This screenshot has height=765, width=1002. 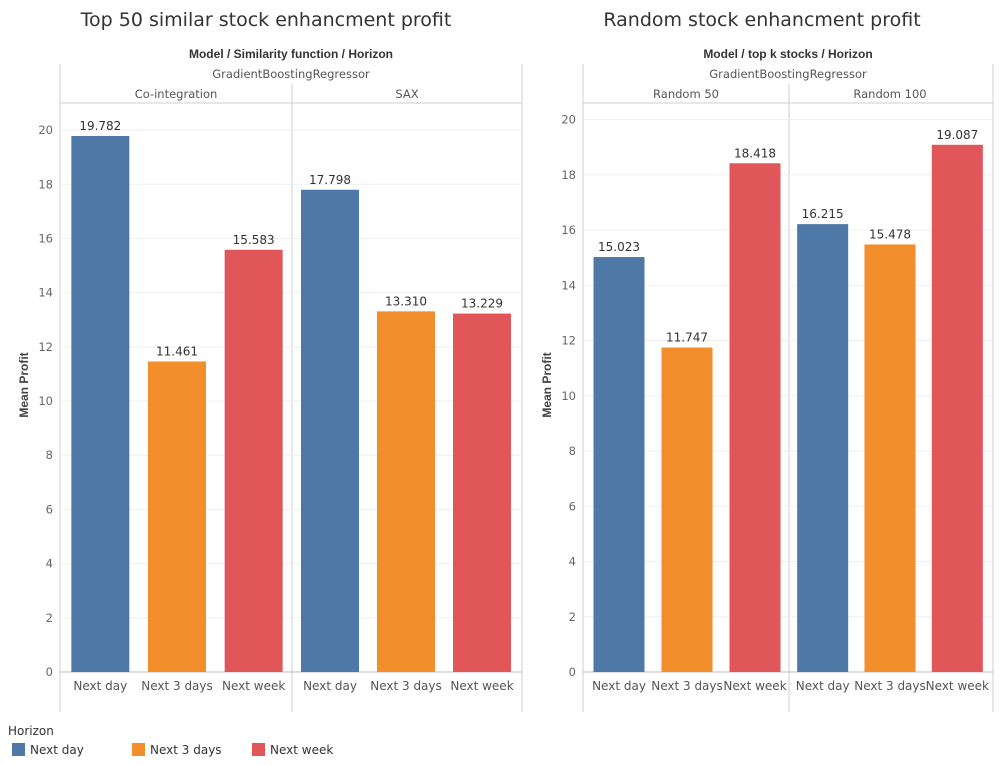 I want to click on chart1-title: Top 50 similar stock enhancment profit, so click(x=266, y=20).